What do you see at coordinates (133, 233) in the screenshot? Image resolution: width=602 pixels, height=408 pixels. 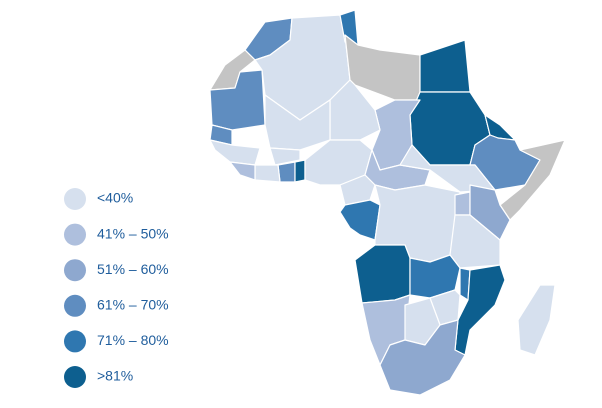 I see `legend-label: 41% – 50%` at bounding box center [133, 233].